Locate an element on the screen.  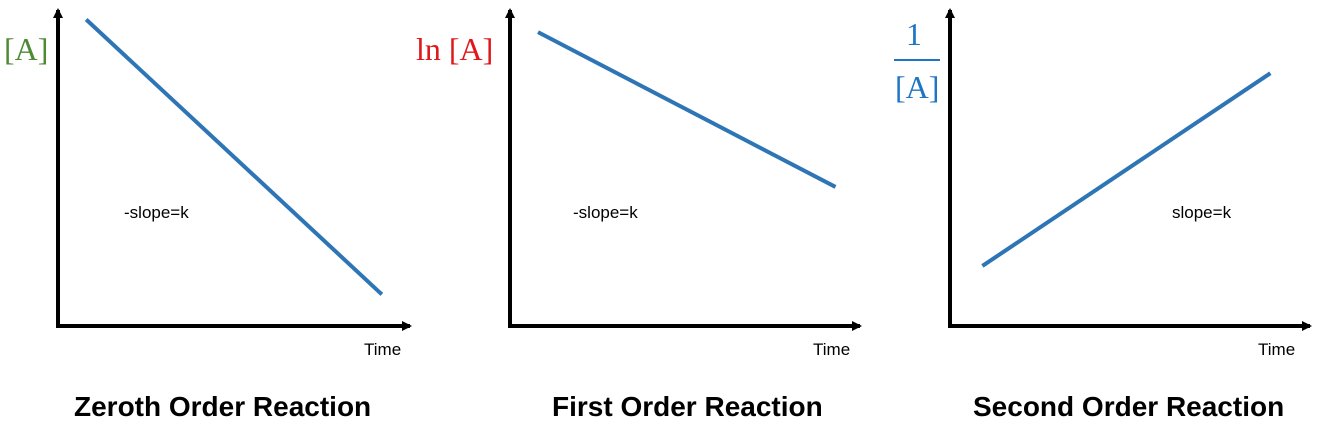
chart-title: Second Order Reaction is located at coordinates (1128, 406).